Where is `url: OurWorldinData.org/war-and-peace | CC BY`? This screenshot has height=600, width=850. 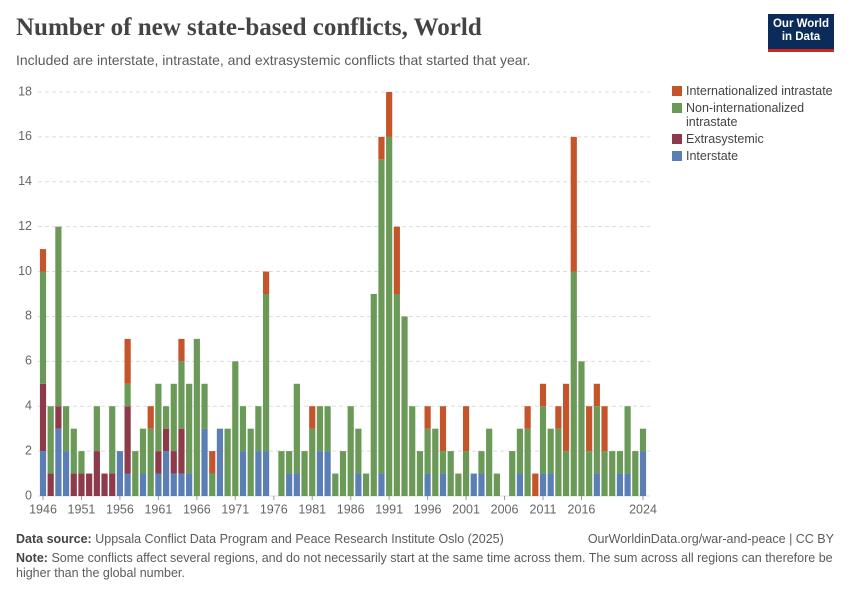 url: OurWorldinData.org/war-and-peace | CC BY is located at coordinates (710, 539).